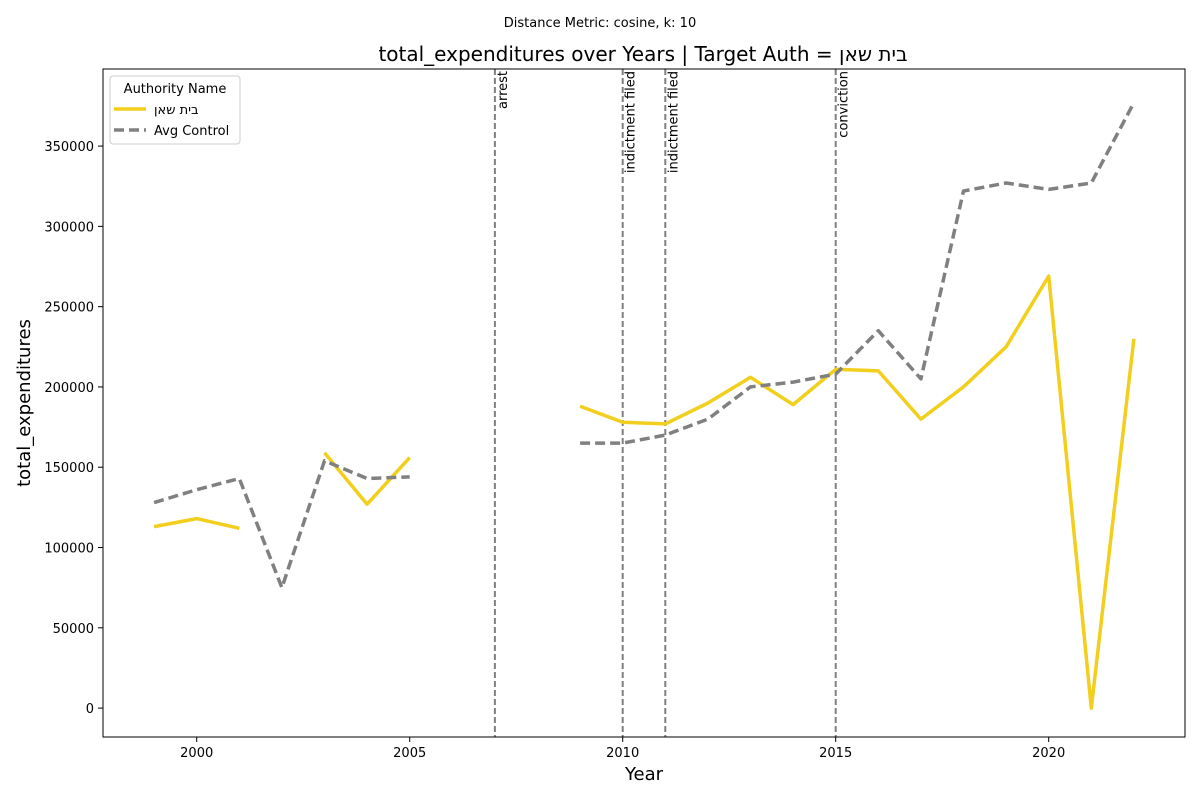  What do you see at coordinates (90, 709) in the screenshot?
I see `y-tick-label: 0` at bounding box center [90, 709].